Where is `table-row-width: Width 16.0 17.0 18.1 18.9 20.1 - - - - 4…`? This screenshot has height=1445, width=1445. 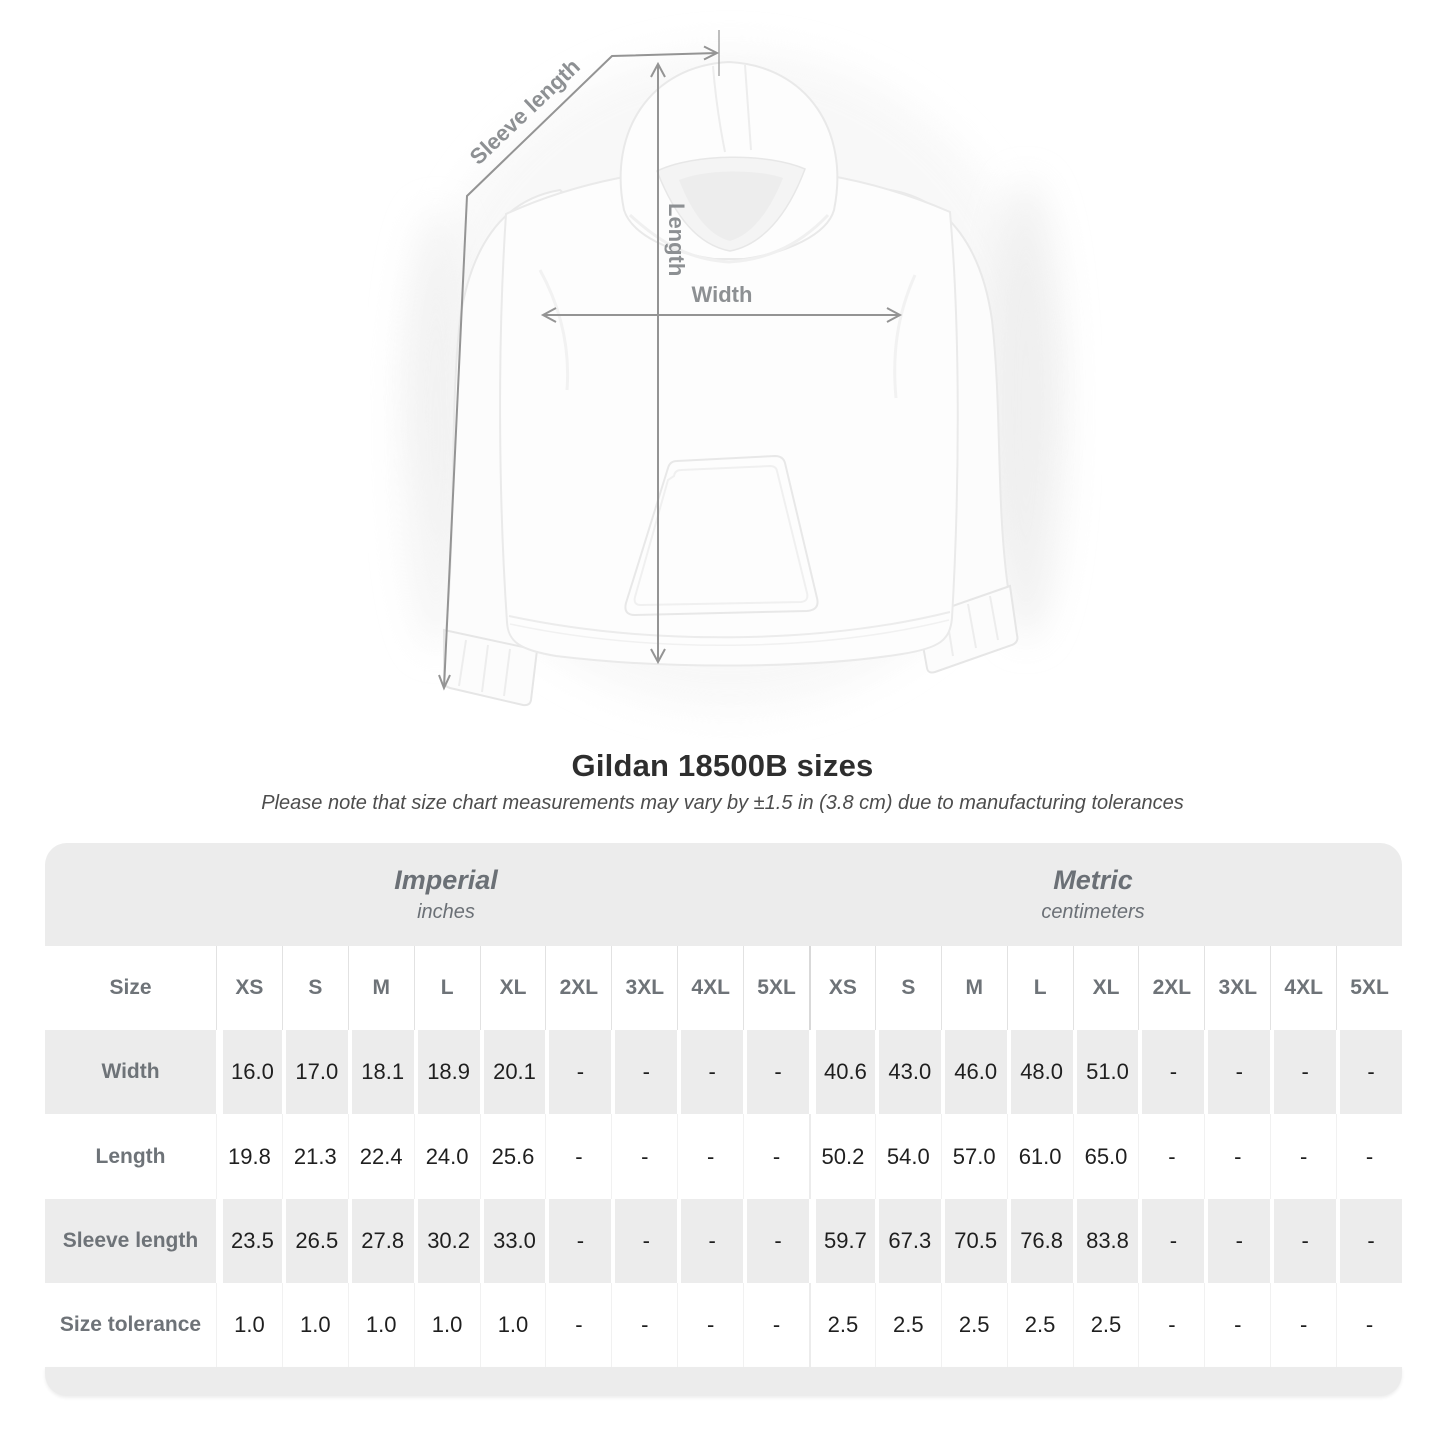 table-row-width: Width 16.0 17.0 18.1 18.9 20.1 - - - - 4… is located at coordinates (723, 1072).